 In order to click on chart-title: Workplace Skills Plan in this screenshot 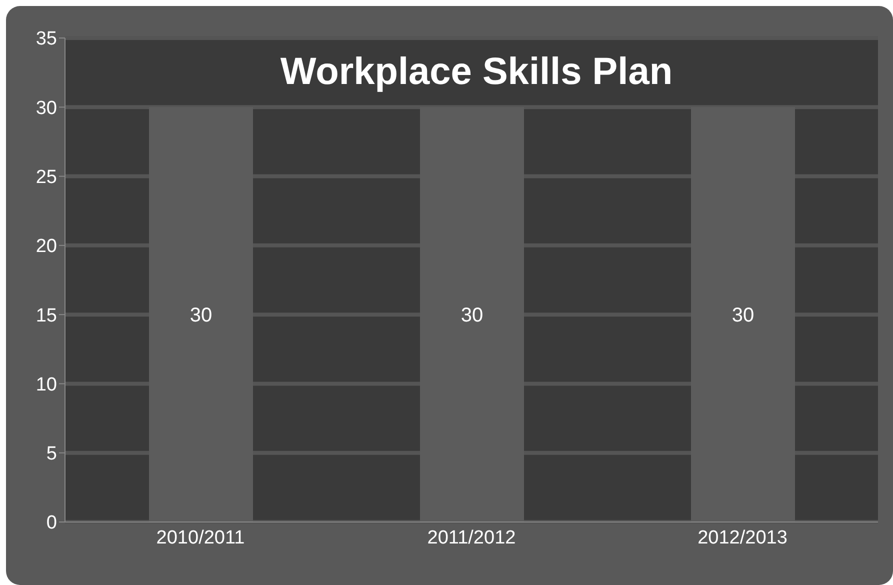, I will do `click(476, 72)`.